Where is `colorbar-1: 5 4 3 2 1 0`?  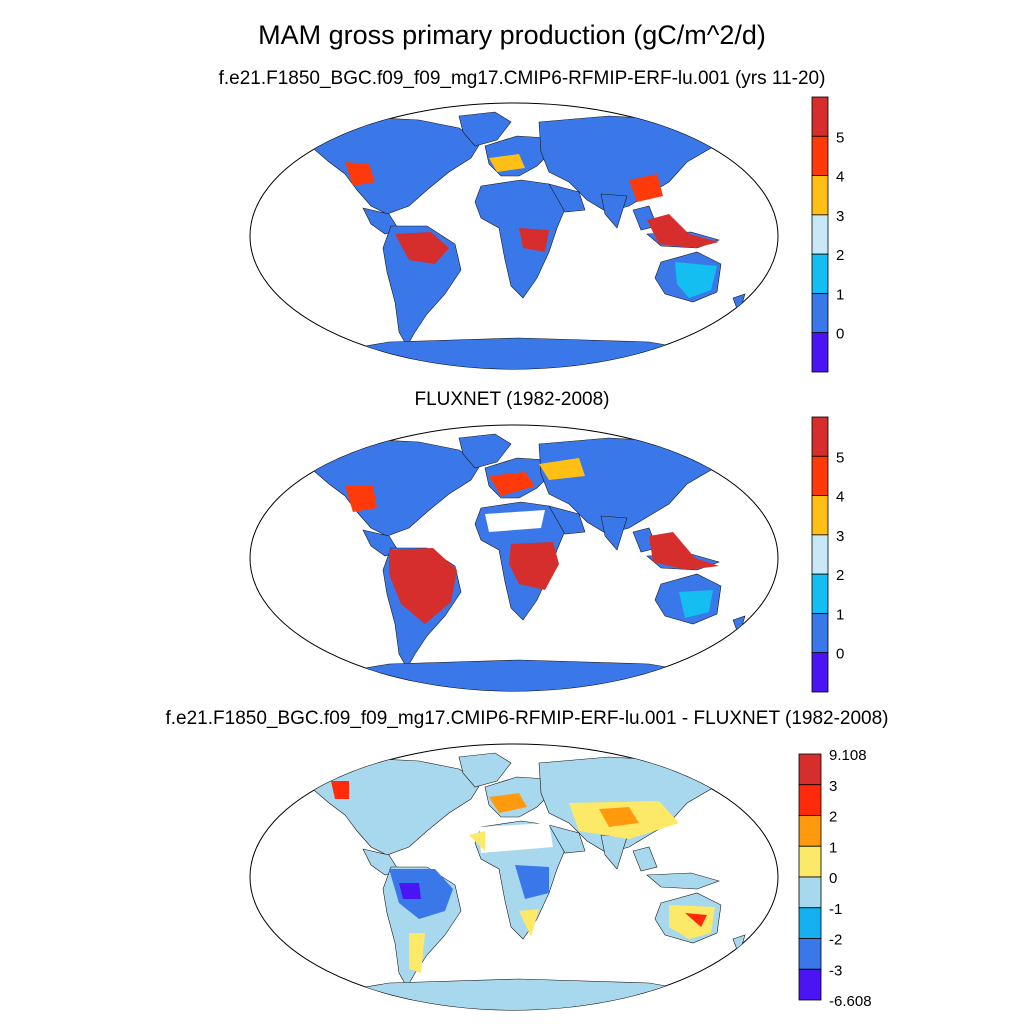 colorbar-1: 5 4 3 2 1 0 is located at coordinates (827, 234).